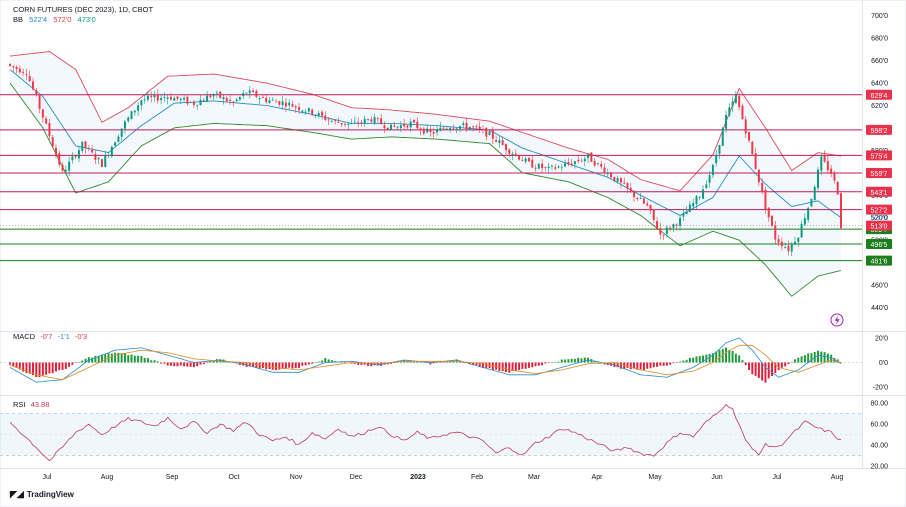  What do you see at coordinates (837, 320) in the screenshot?
I see `bolt-icon` at bounding box center [837, 320].